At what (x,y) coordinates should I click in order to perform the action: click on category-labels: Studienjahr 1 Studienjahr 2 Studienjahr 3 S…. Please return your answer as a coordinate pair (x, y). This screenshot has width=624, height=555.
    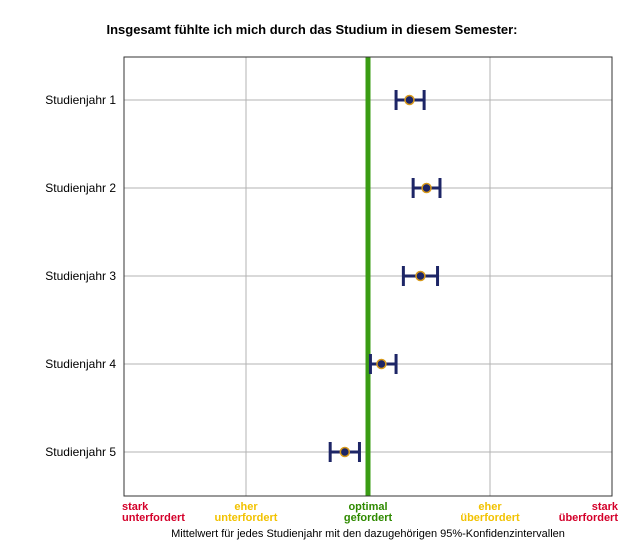
    Looking at the image, I should click on (80, 276).